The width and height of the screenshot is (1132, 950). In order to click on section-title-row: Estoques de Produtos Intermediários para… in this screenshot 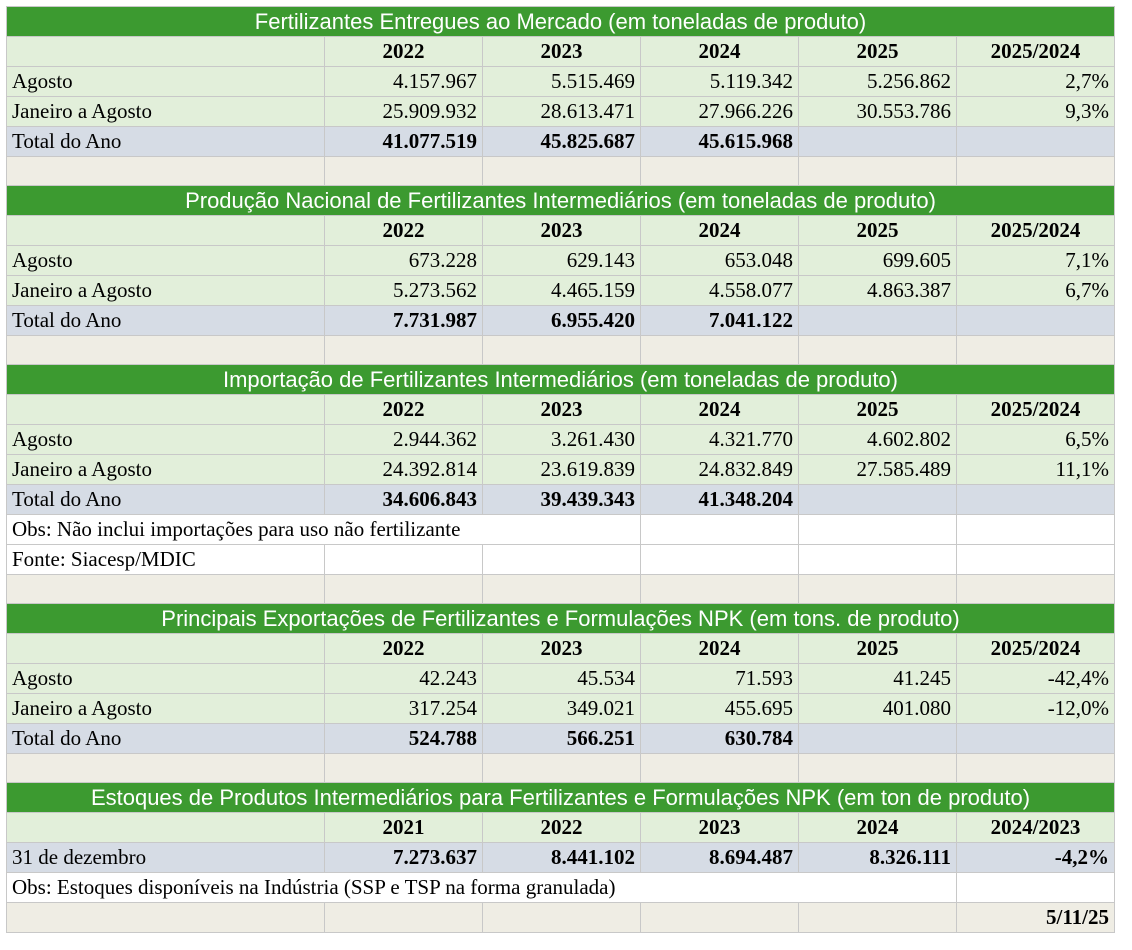, I will do `click(560, 797)`.